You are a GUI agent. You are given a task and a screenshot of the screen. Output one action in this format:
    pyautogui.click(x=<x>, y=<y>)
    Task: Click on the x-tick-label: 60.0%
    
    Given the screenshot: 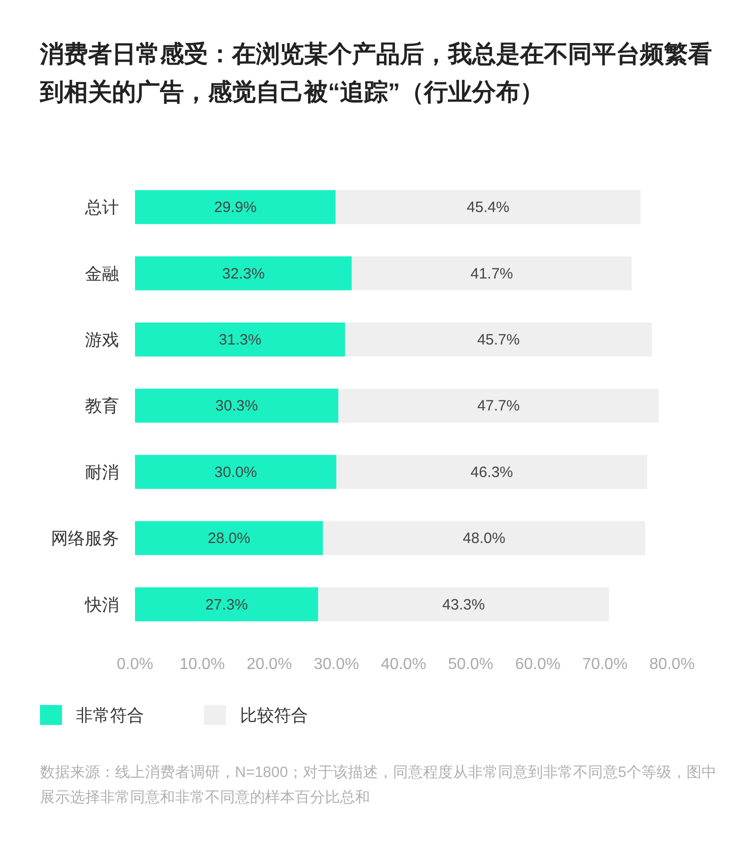 What is the action you would take?
    pyautogui.click(x=537, y=664)
    